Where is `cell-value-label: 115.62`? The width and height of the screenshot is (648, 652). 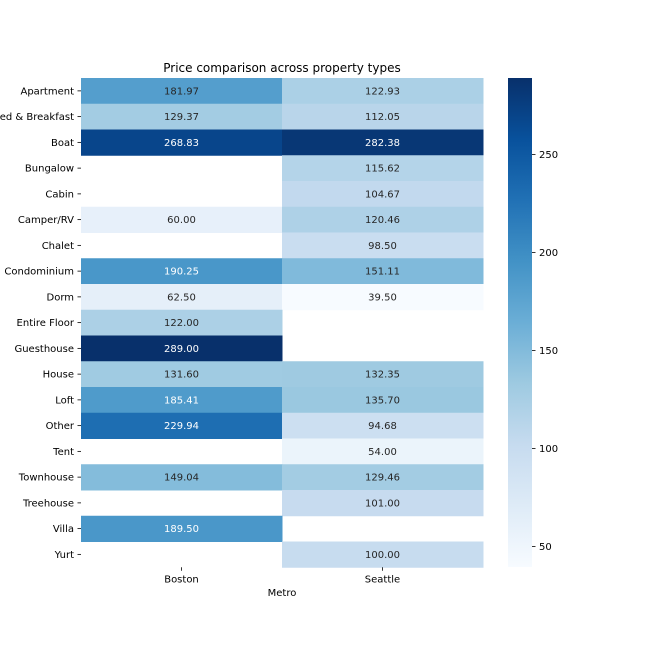 cell-value-label: 115.62 is located at coordinates (382, 169).